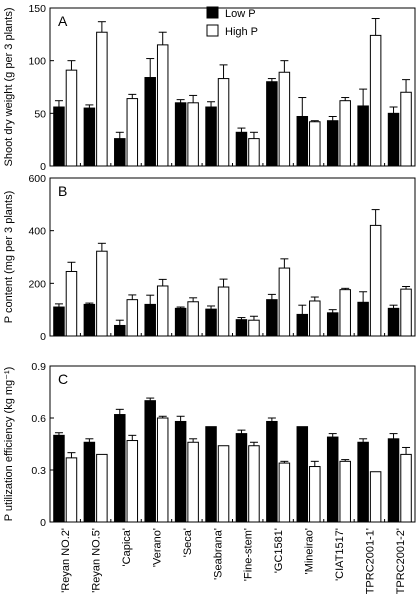 The height and width of the screenshot is (594, 418). I want to click on y-tick-label: 600, so click(37, 179).